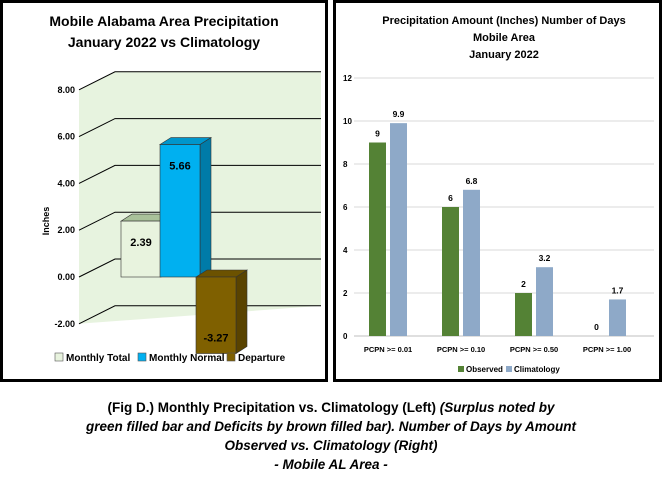  Describe the element at coordinates (472, 181) in the screenshot. I see `right-bar-climatology-label: 6.8` at that location.